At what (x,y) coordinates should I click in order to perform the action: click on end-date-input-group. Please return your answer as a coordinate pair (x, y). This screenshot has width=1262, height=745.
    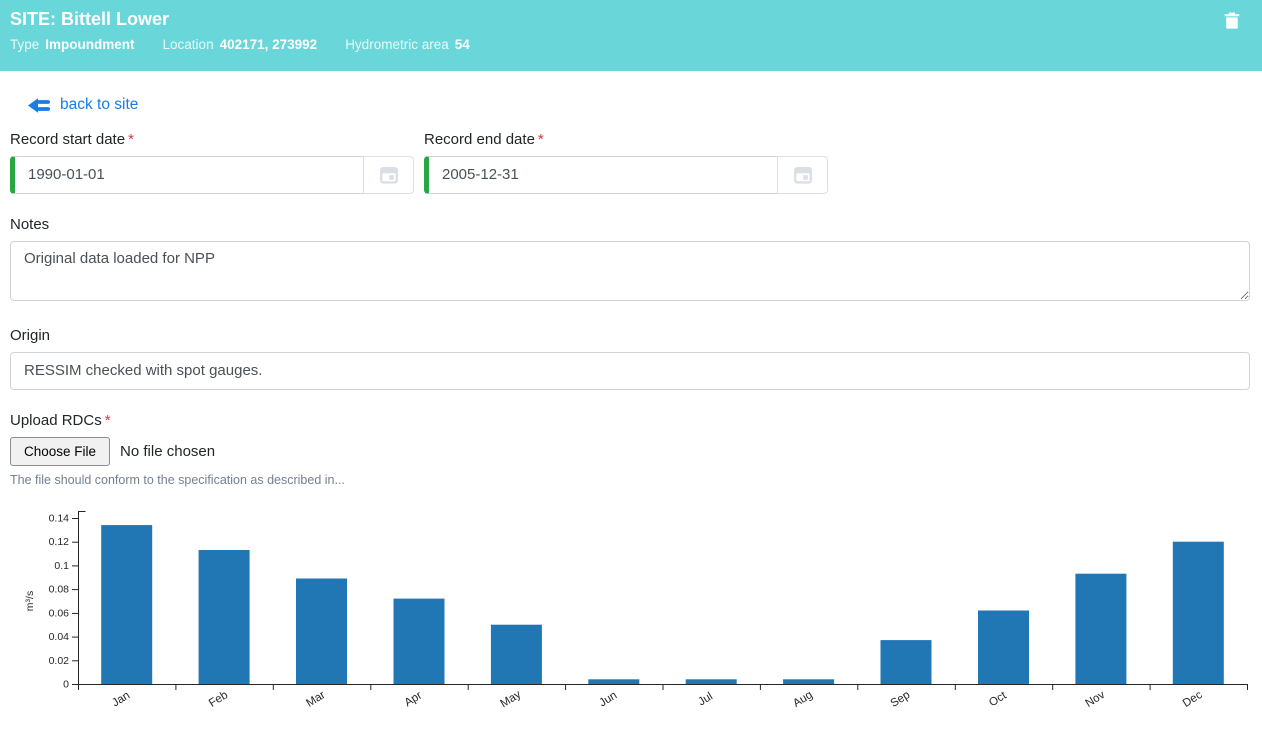
    Looking at the image, I should click on (626, 174).